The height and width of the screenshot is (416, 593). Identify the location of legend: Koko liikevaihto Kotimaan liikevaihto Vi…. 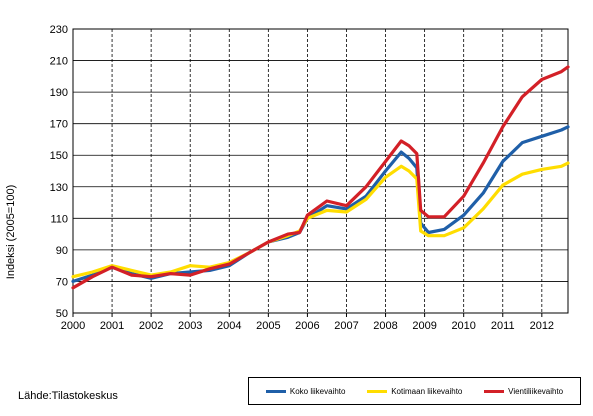
(414, 391).